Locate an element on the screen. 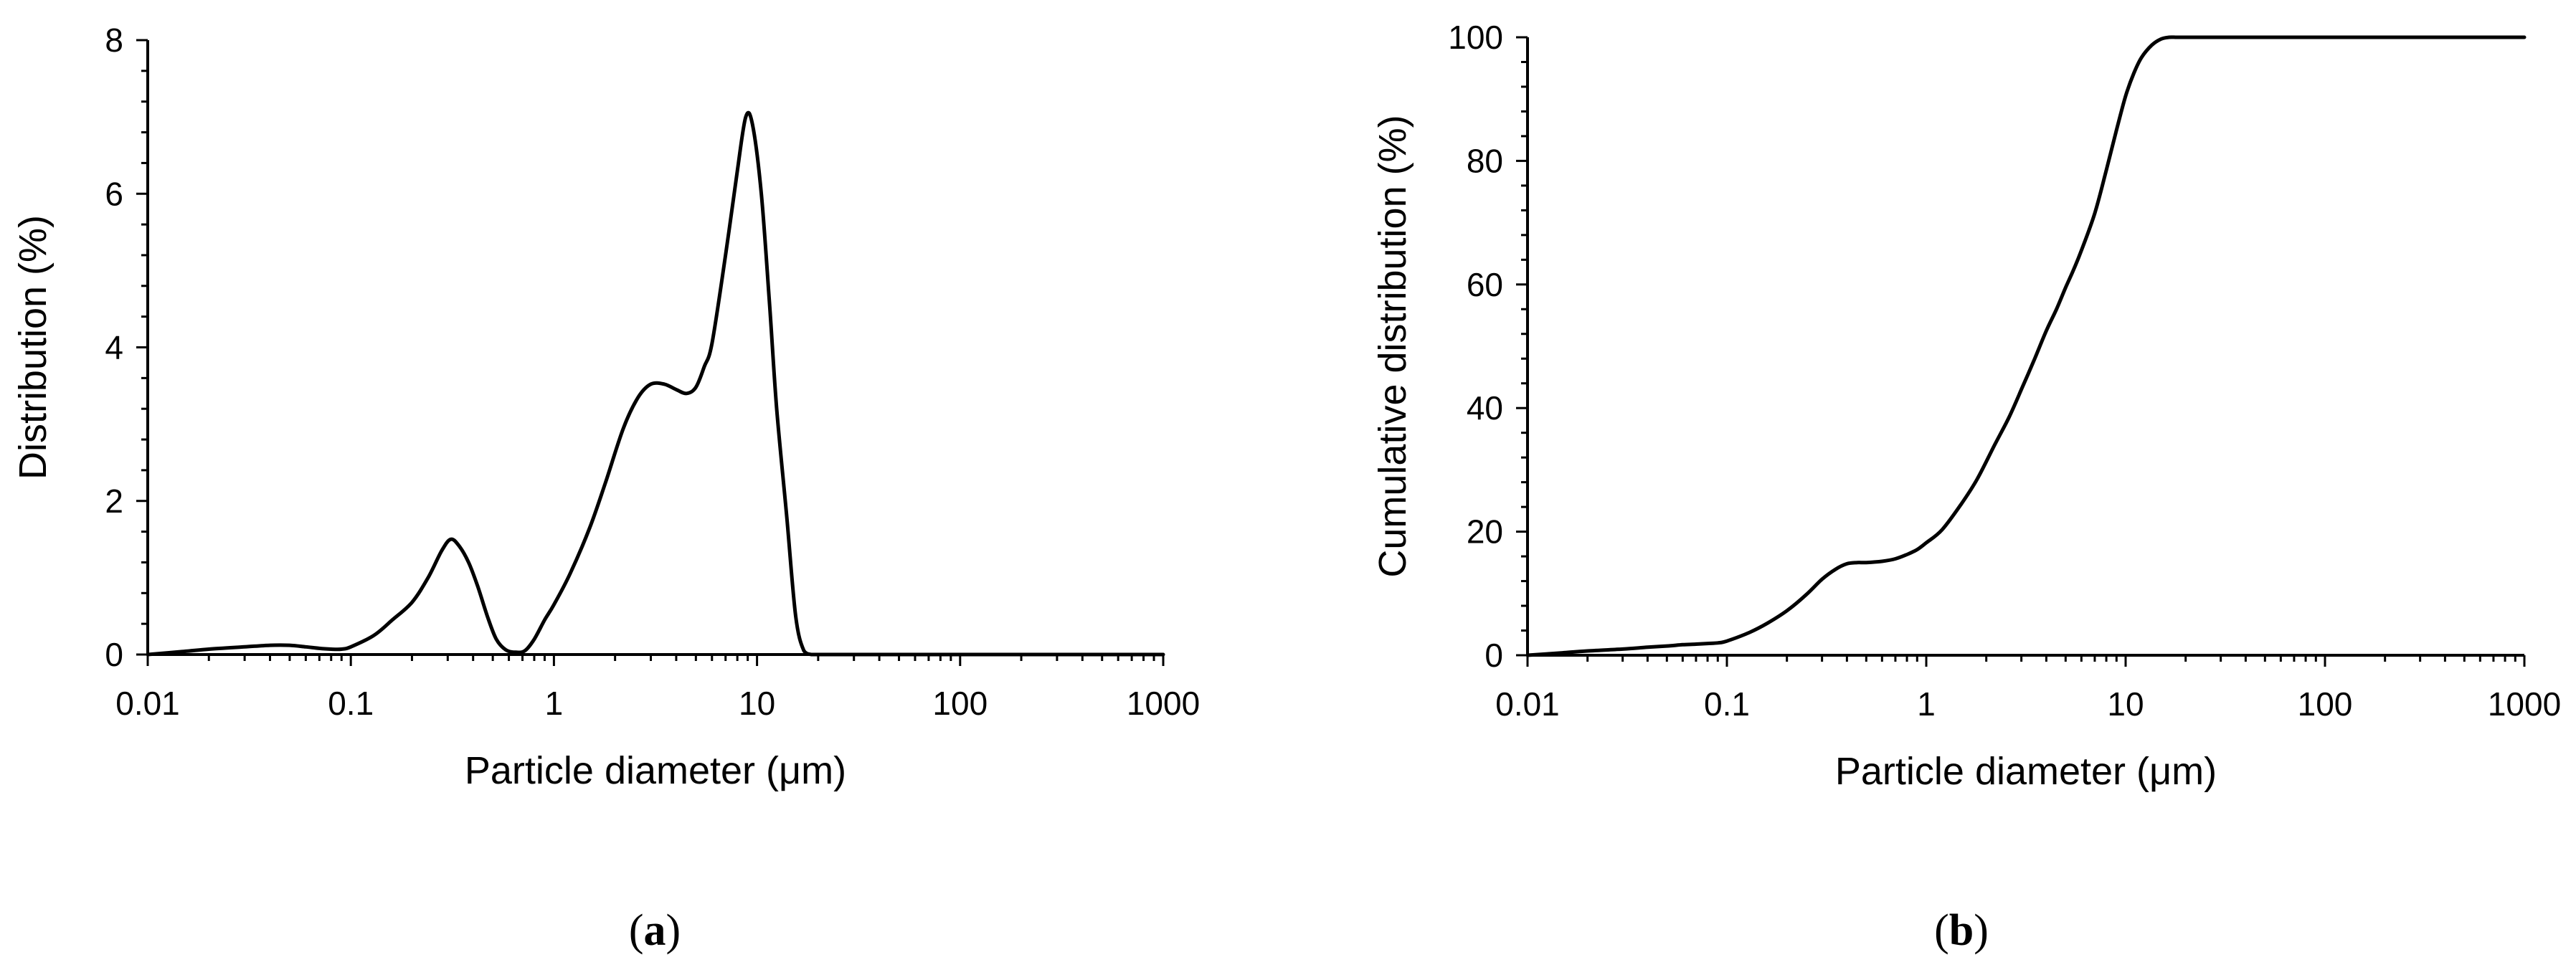 This screenshot has height=980, width=2576. panel-a-x-tick-label: 10 is located at coordinates (757, 703).